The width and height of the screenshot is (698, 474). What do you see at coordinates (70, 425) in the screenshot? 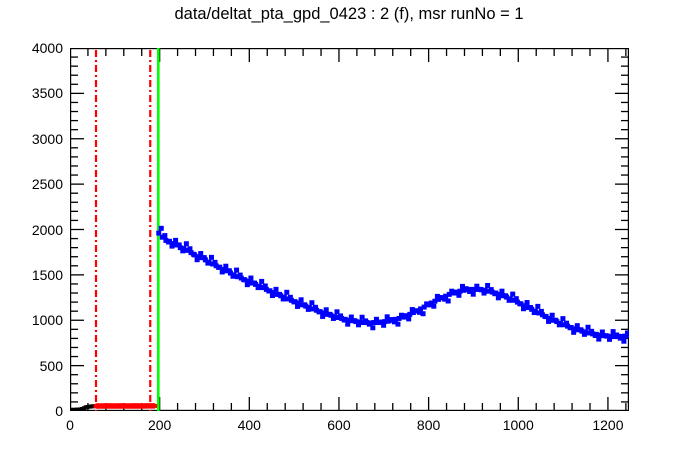
I see `x-tick-label: 0` at bounding box center [70, 425].